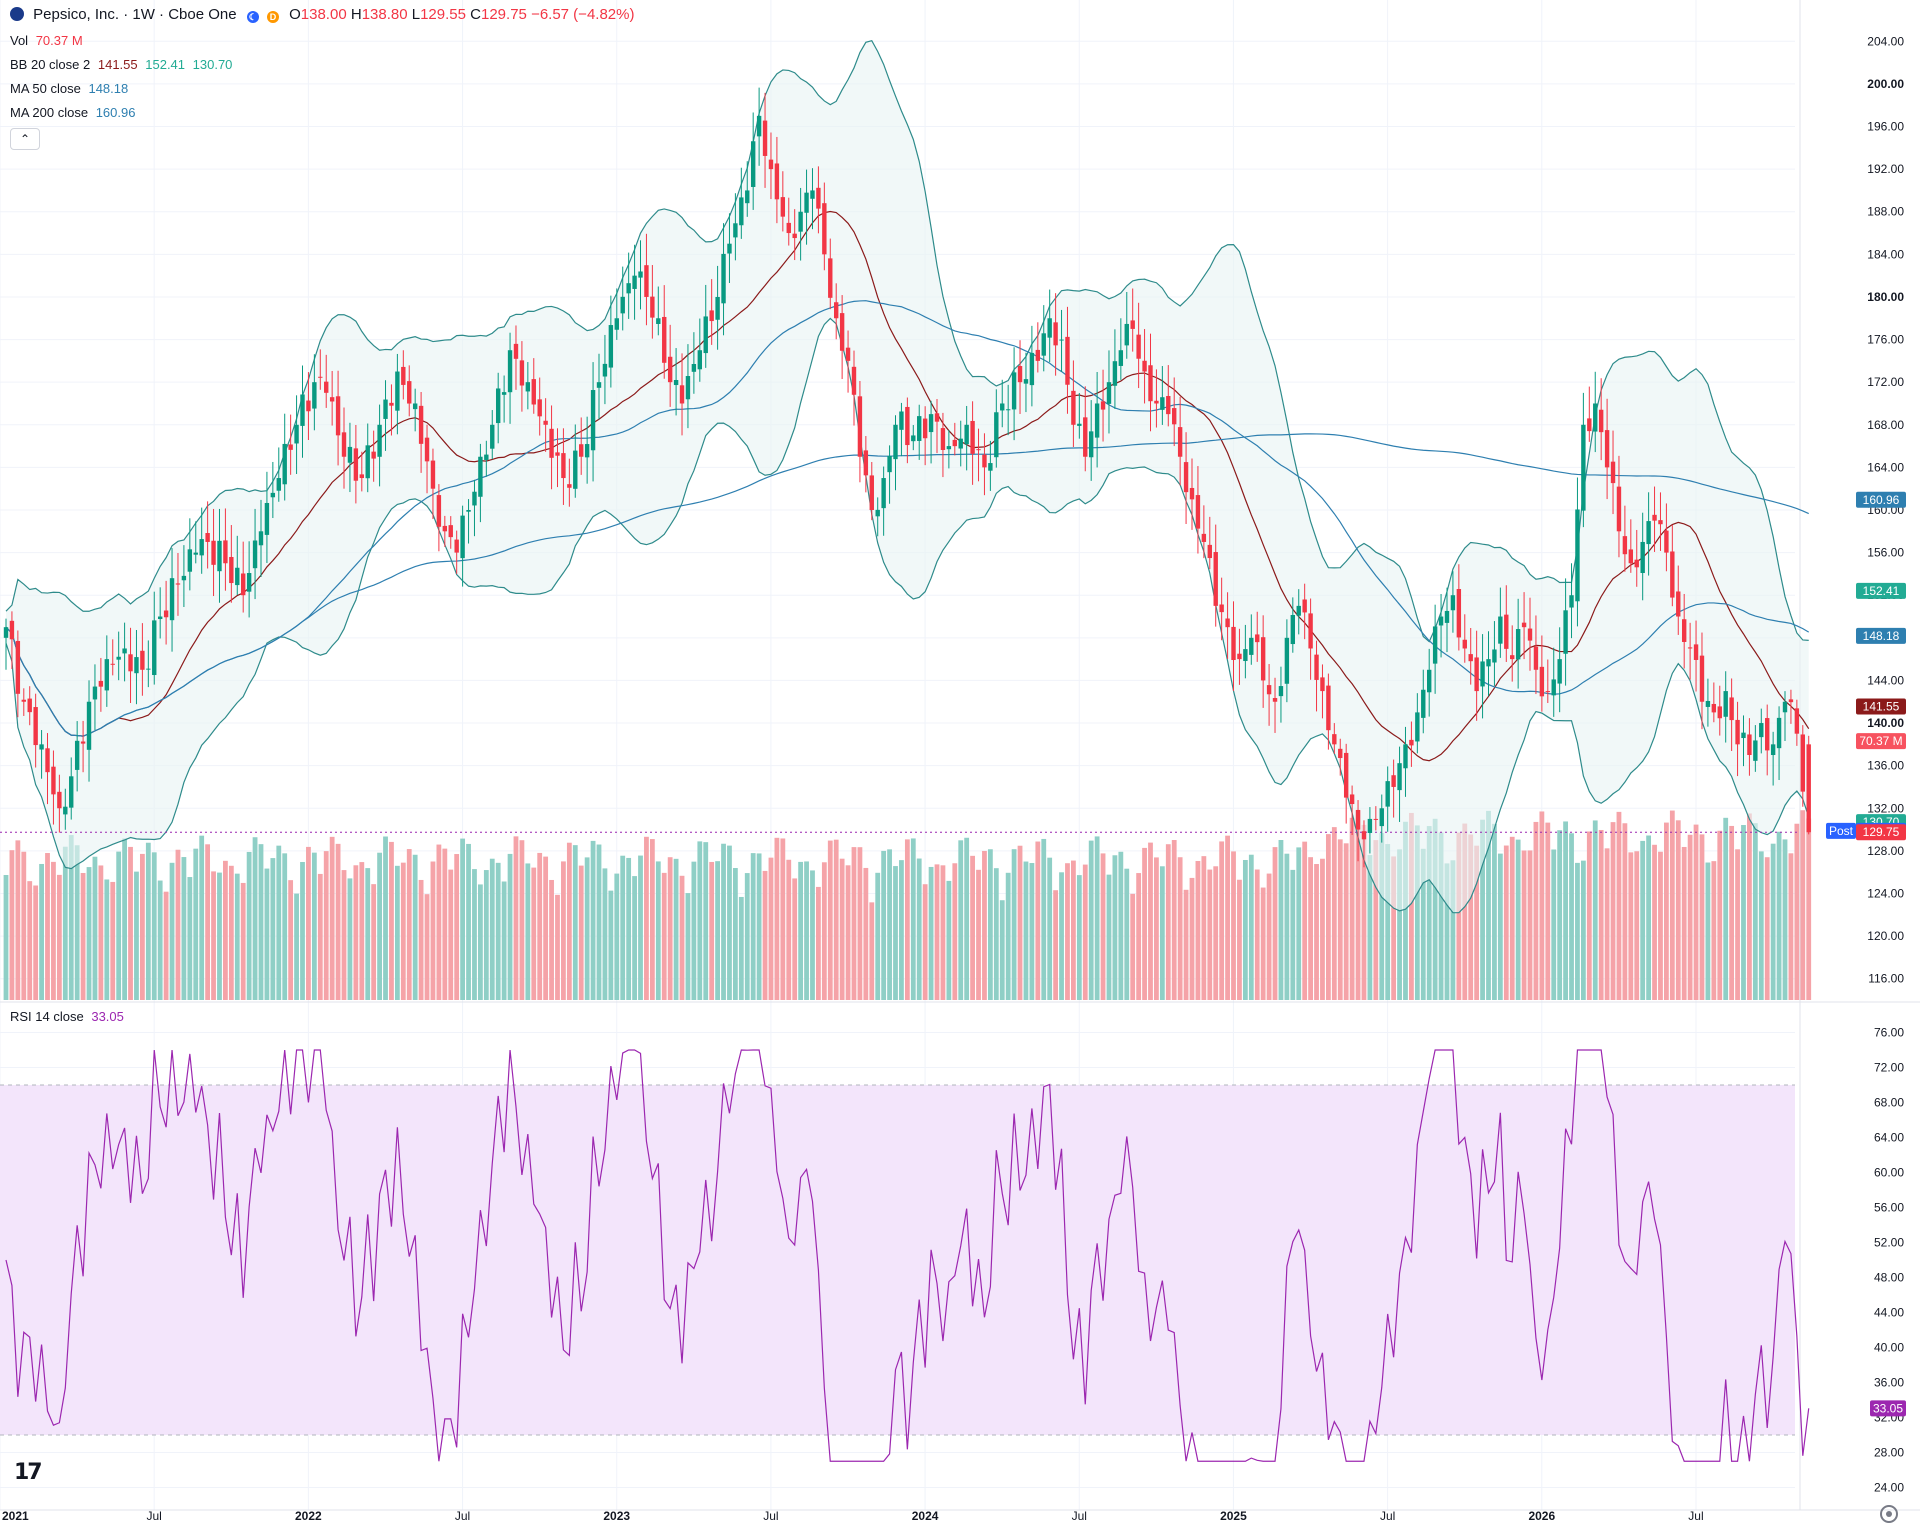  Describe the element at coordinates (1881, 741) in the screenshot. I see `price-label-badge: 70.37 M` at that location.